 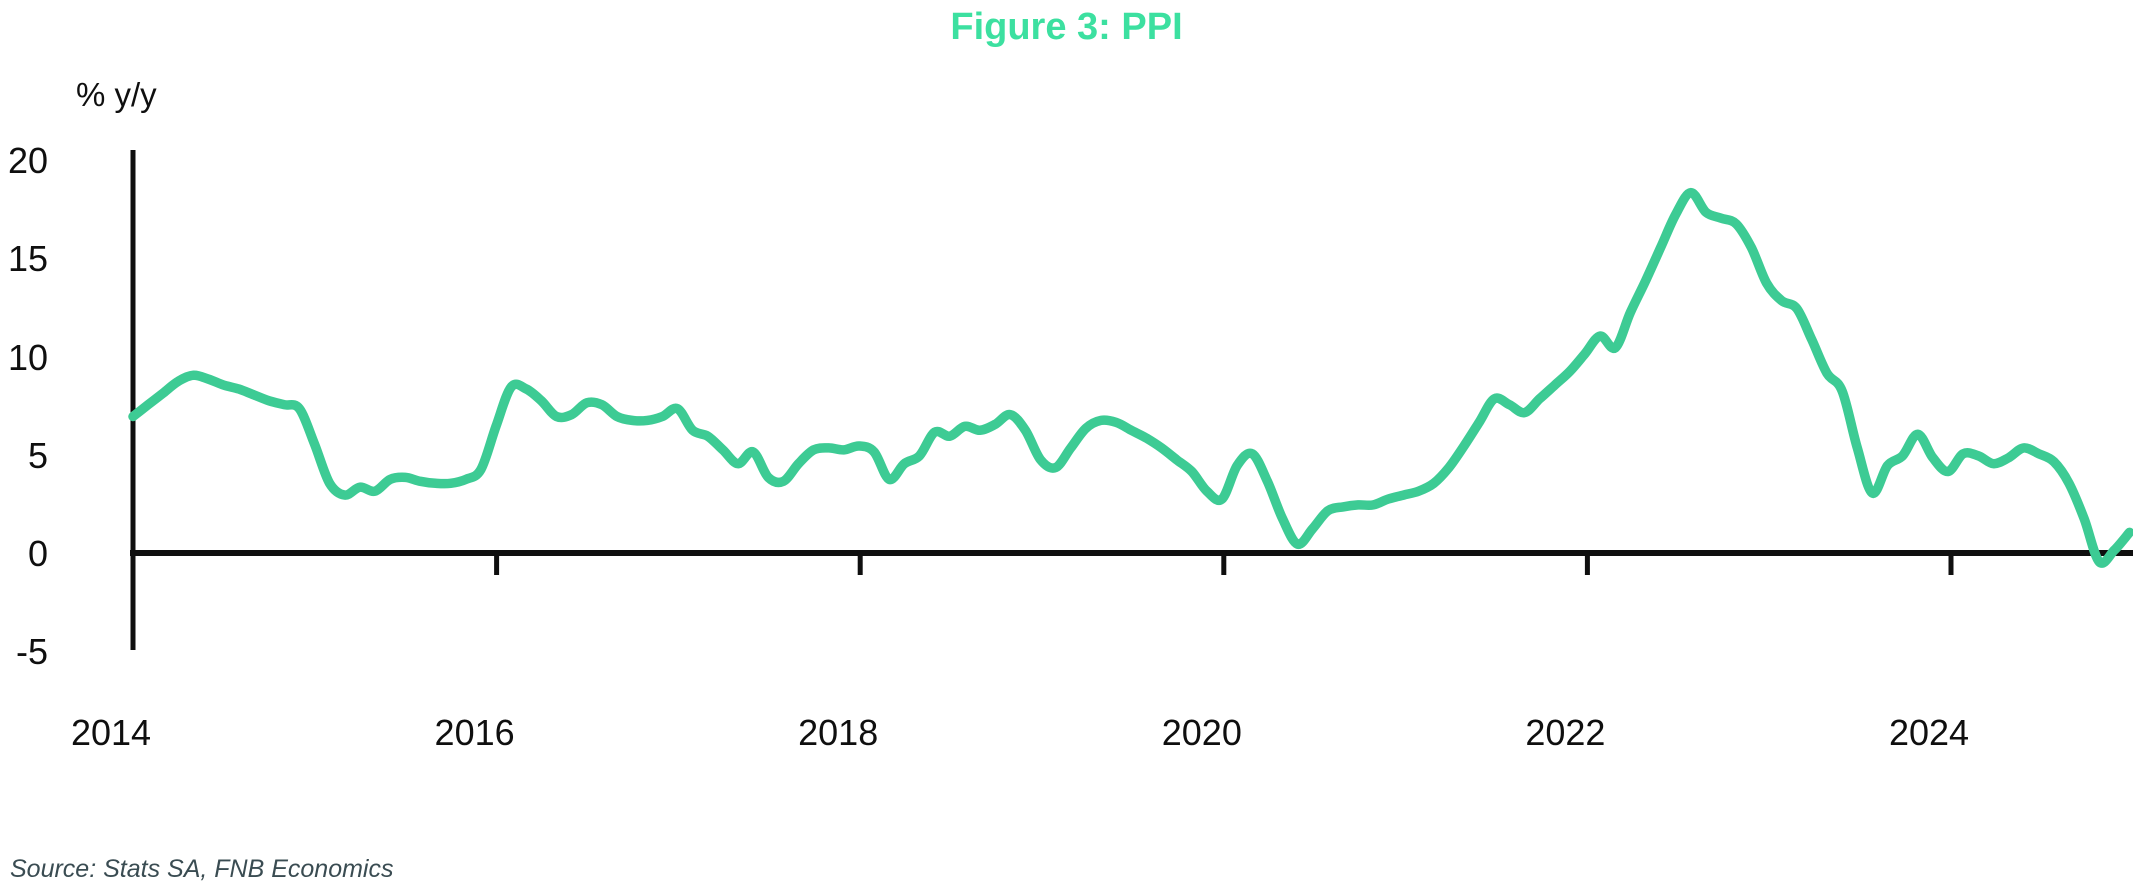 What do you see at coordinates (116, 94) in the screenshot?
I see `y-axis-unit-label: % y/y` at bounding box center [116, 94].